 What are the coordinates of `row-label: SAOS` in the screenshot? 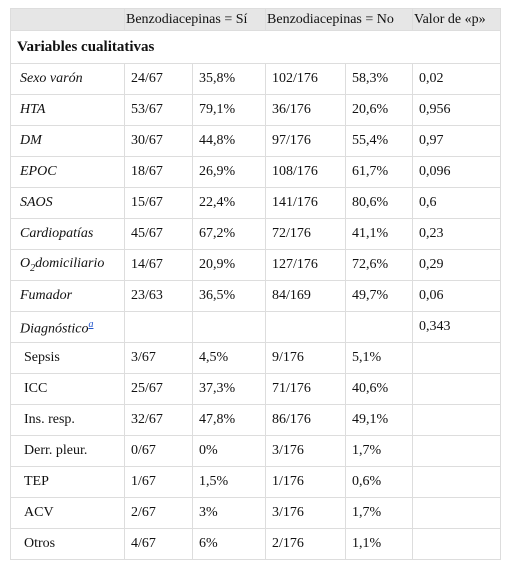 It's located at (67, 203).